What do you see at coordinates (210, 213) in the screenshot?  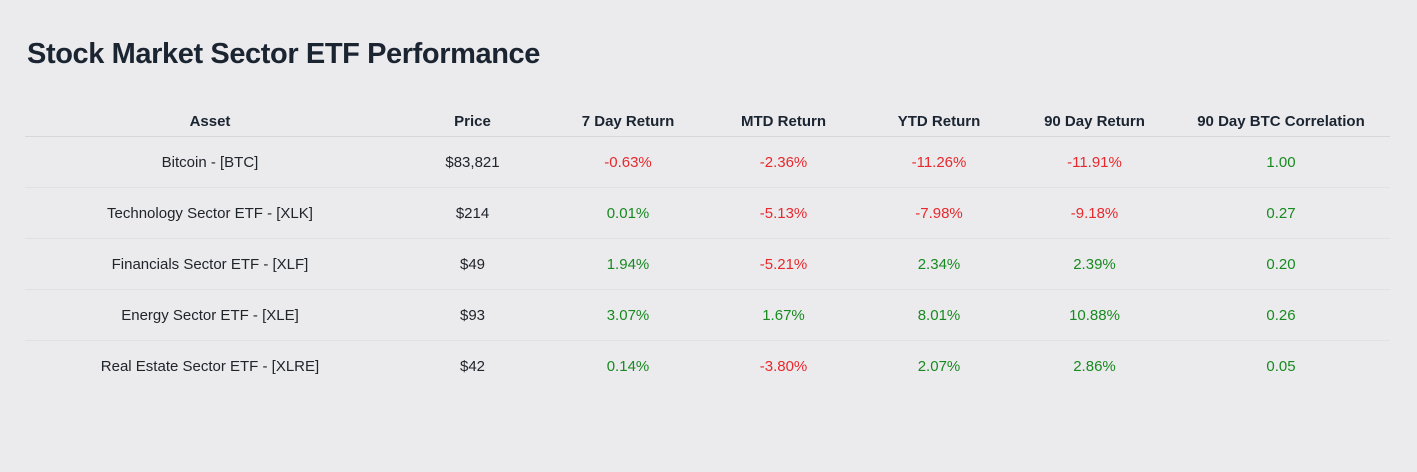 I see `cell-asset: Technology Sector ETF - [XLK]` at bounding box center [210, 213].